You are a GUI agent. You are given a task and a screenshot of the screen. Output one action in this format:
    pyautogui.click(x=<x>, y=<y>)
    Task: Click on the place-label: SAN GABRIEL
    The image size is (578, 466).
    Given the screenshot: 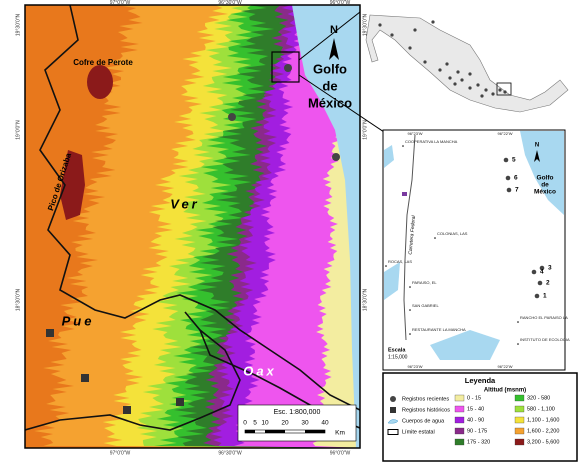 What is the action you would take?
    pyautogui.click(x=425, y=305)
    